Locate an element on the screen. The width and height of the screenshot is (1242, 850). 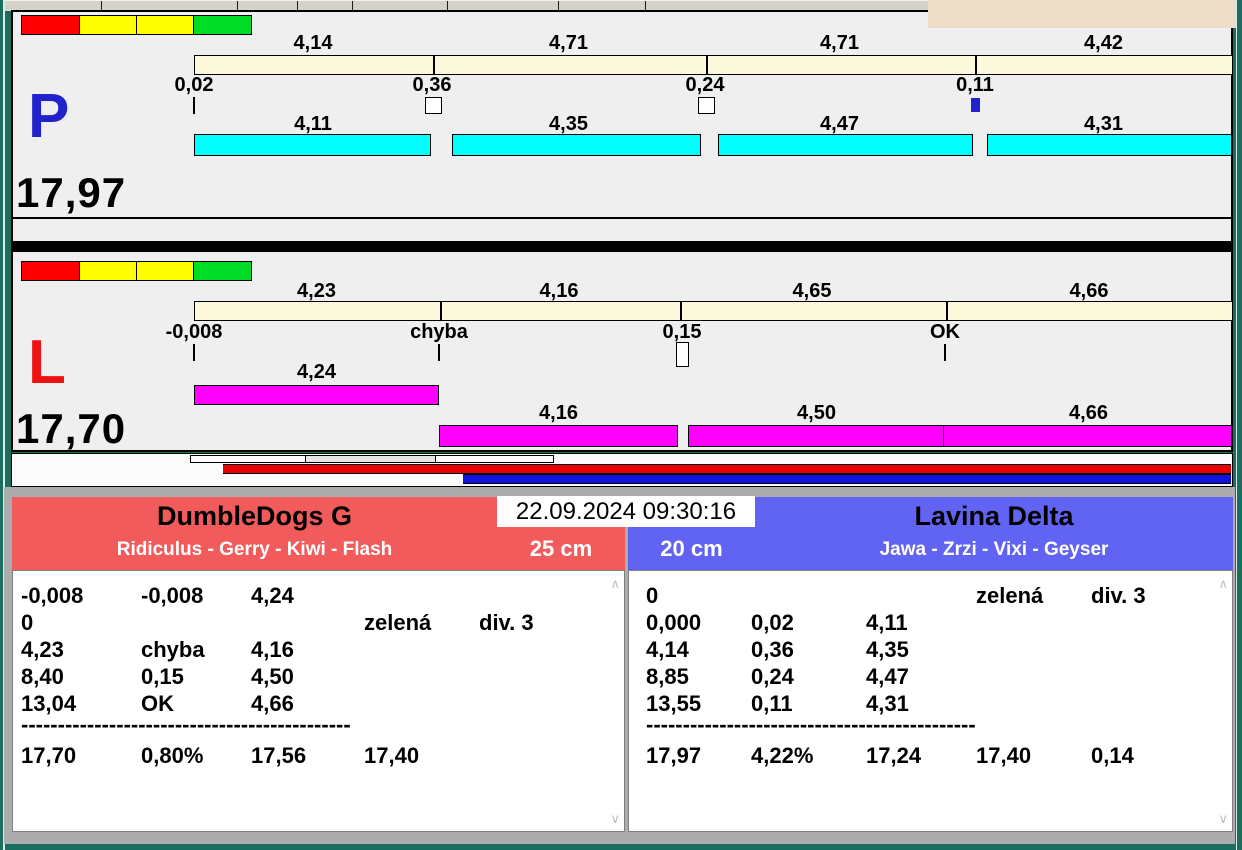
lane-l-interval-bar is located at coordinates (713, 311).